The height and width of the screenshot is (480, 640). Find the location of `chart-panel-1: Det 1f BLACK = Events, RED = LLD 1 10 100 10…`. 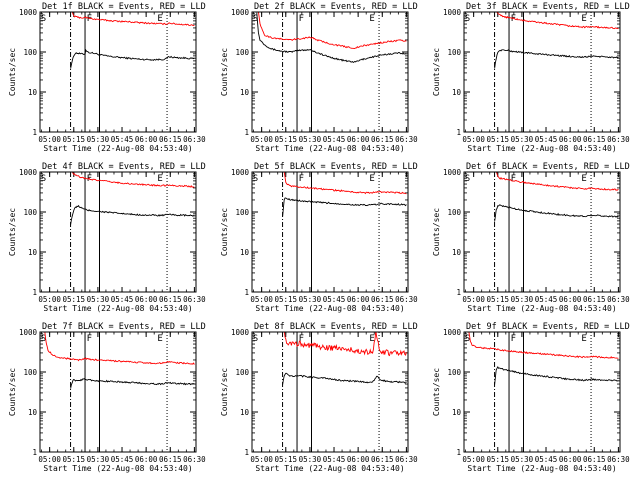

chart-panel-1: Det 1f BLACK = Events, RED = LLD 1 10 100 10… is located at coordinates (107, 77).